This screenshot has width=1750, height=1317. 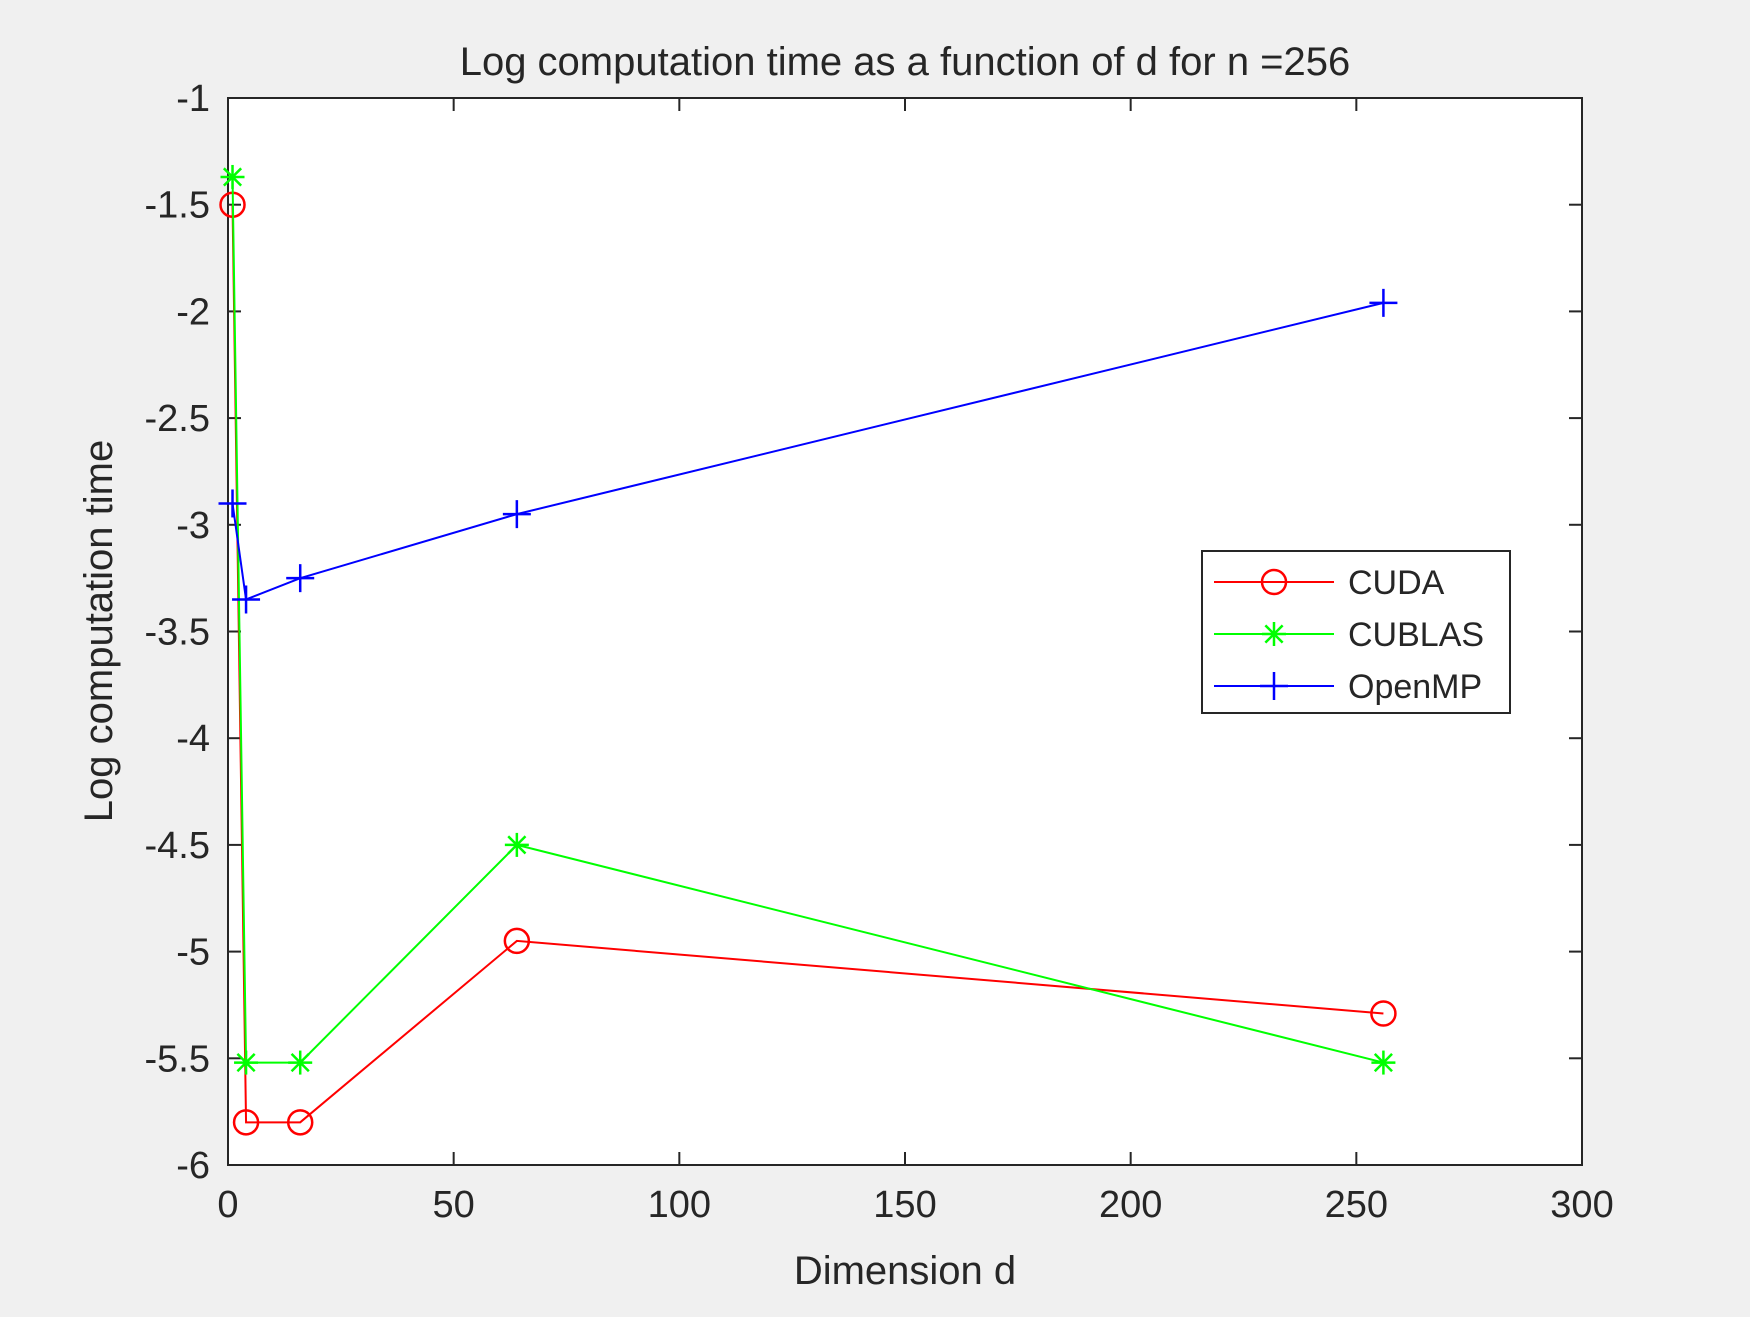 I want to click on y-tick-label: -6, so click(x=193, y=1166).